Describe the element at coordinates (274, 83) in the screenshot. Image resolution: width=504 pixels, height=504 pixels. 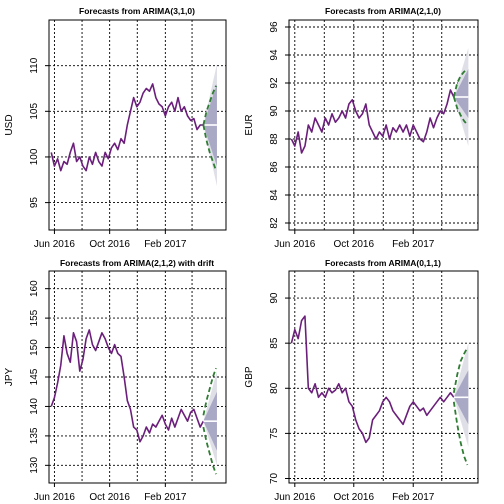
I see `y-tick-label: 92` at that location.